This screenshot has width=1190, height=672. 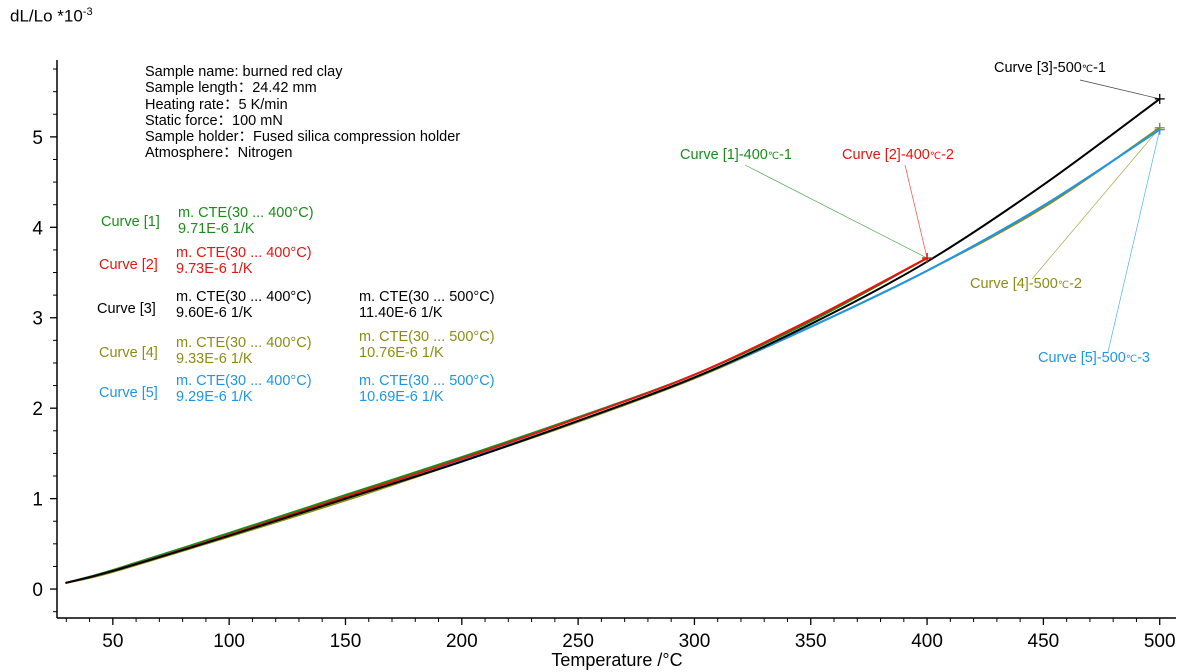 What do you see at coordinates (244, 389) in the screenshot?
I see `cte-curve5-a: m. CTE(30 ... 400°C) 9.29E-6 1/K` at bounding box center [244, 389].